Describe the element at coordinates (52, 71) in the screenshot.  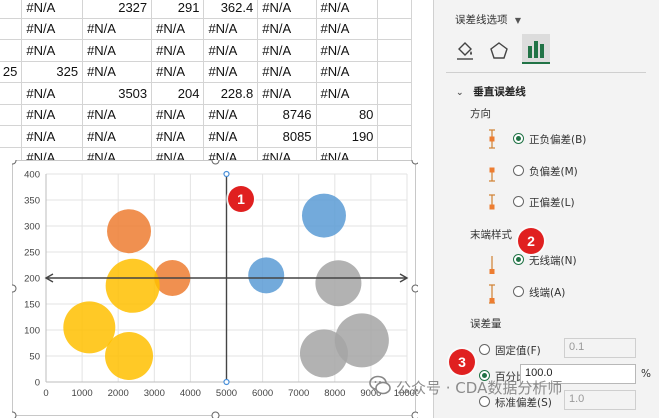
I see `sheet-cell: 325` at that location.